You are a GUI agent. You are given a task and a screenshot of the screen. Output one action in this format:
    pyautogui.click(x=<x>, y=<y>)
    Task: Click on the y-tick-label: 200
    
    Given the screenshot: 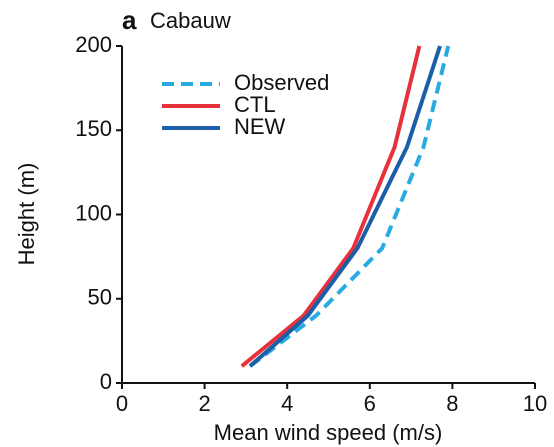 What is the action you would take?
    pyautogui.click(x=93, y=44)
    